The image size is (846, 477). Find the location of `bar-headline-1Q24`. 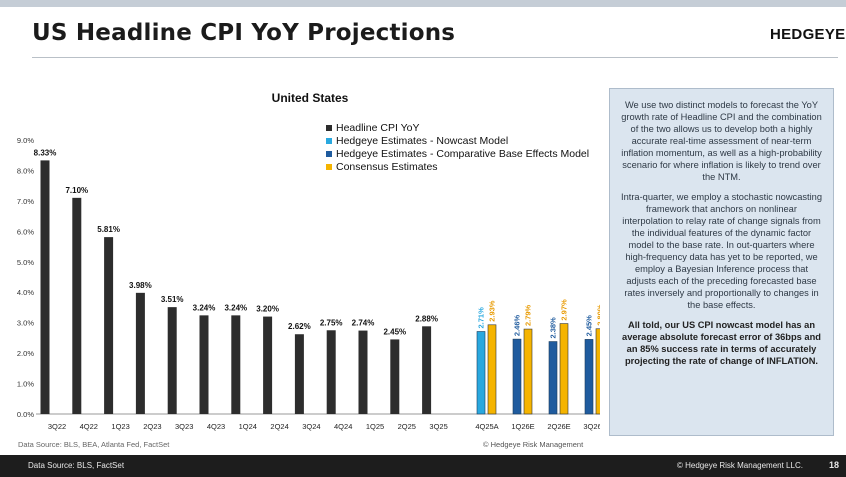

bar-headline-1Q24 is located at coordinates (236, 364).